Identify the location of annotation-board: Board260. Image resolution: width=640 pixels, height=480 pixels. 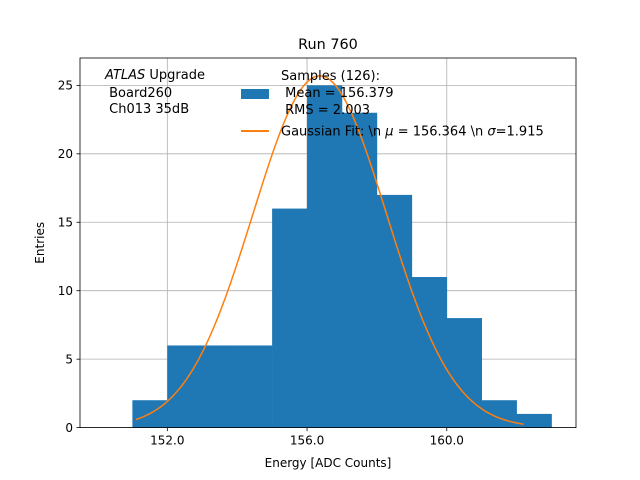
(138, 93).